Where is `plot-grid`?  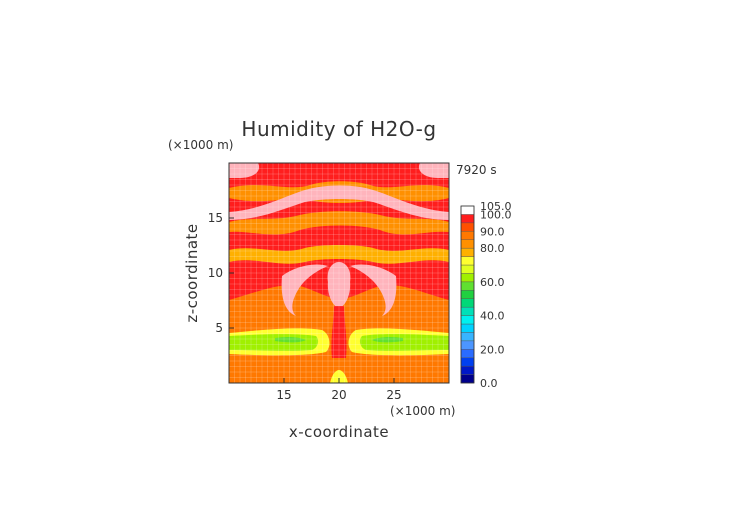 plot-grid is located at coordinates (339, 273).